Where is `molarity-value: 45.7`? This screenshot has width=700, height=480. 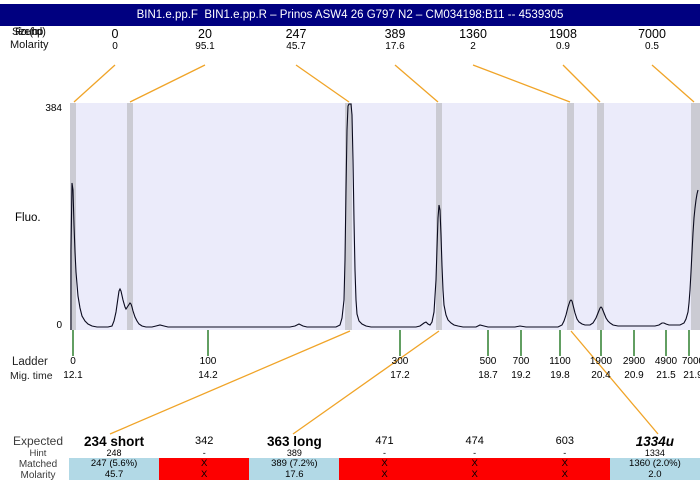
molarity-value: 45.7 is located at coordinates (114, 474).